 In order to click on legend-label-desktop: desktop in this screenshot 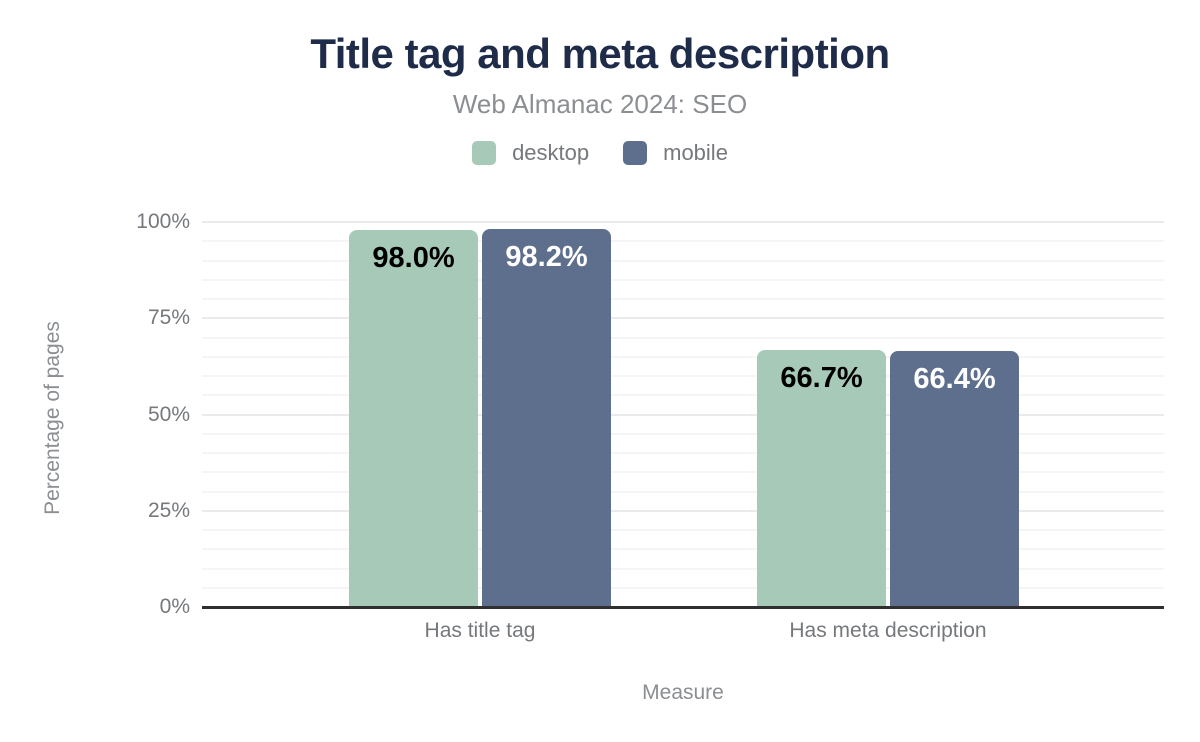, I will do `click(551, 152)`.